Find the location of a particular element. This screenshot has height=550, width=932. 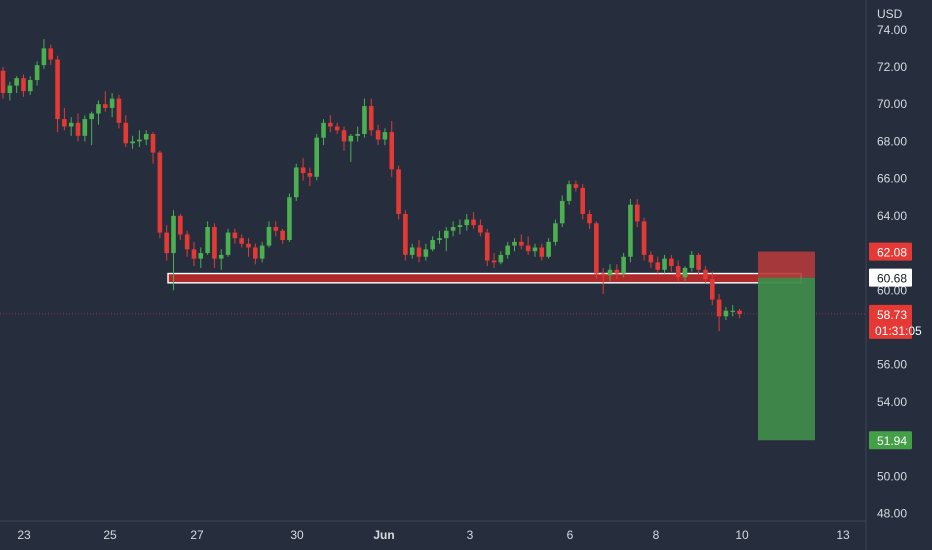

time-tick-label: 30 is located at coordinates (297, 535).